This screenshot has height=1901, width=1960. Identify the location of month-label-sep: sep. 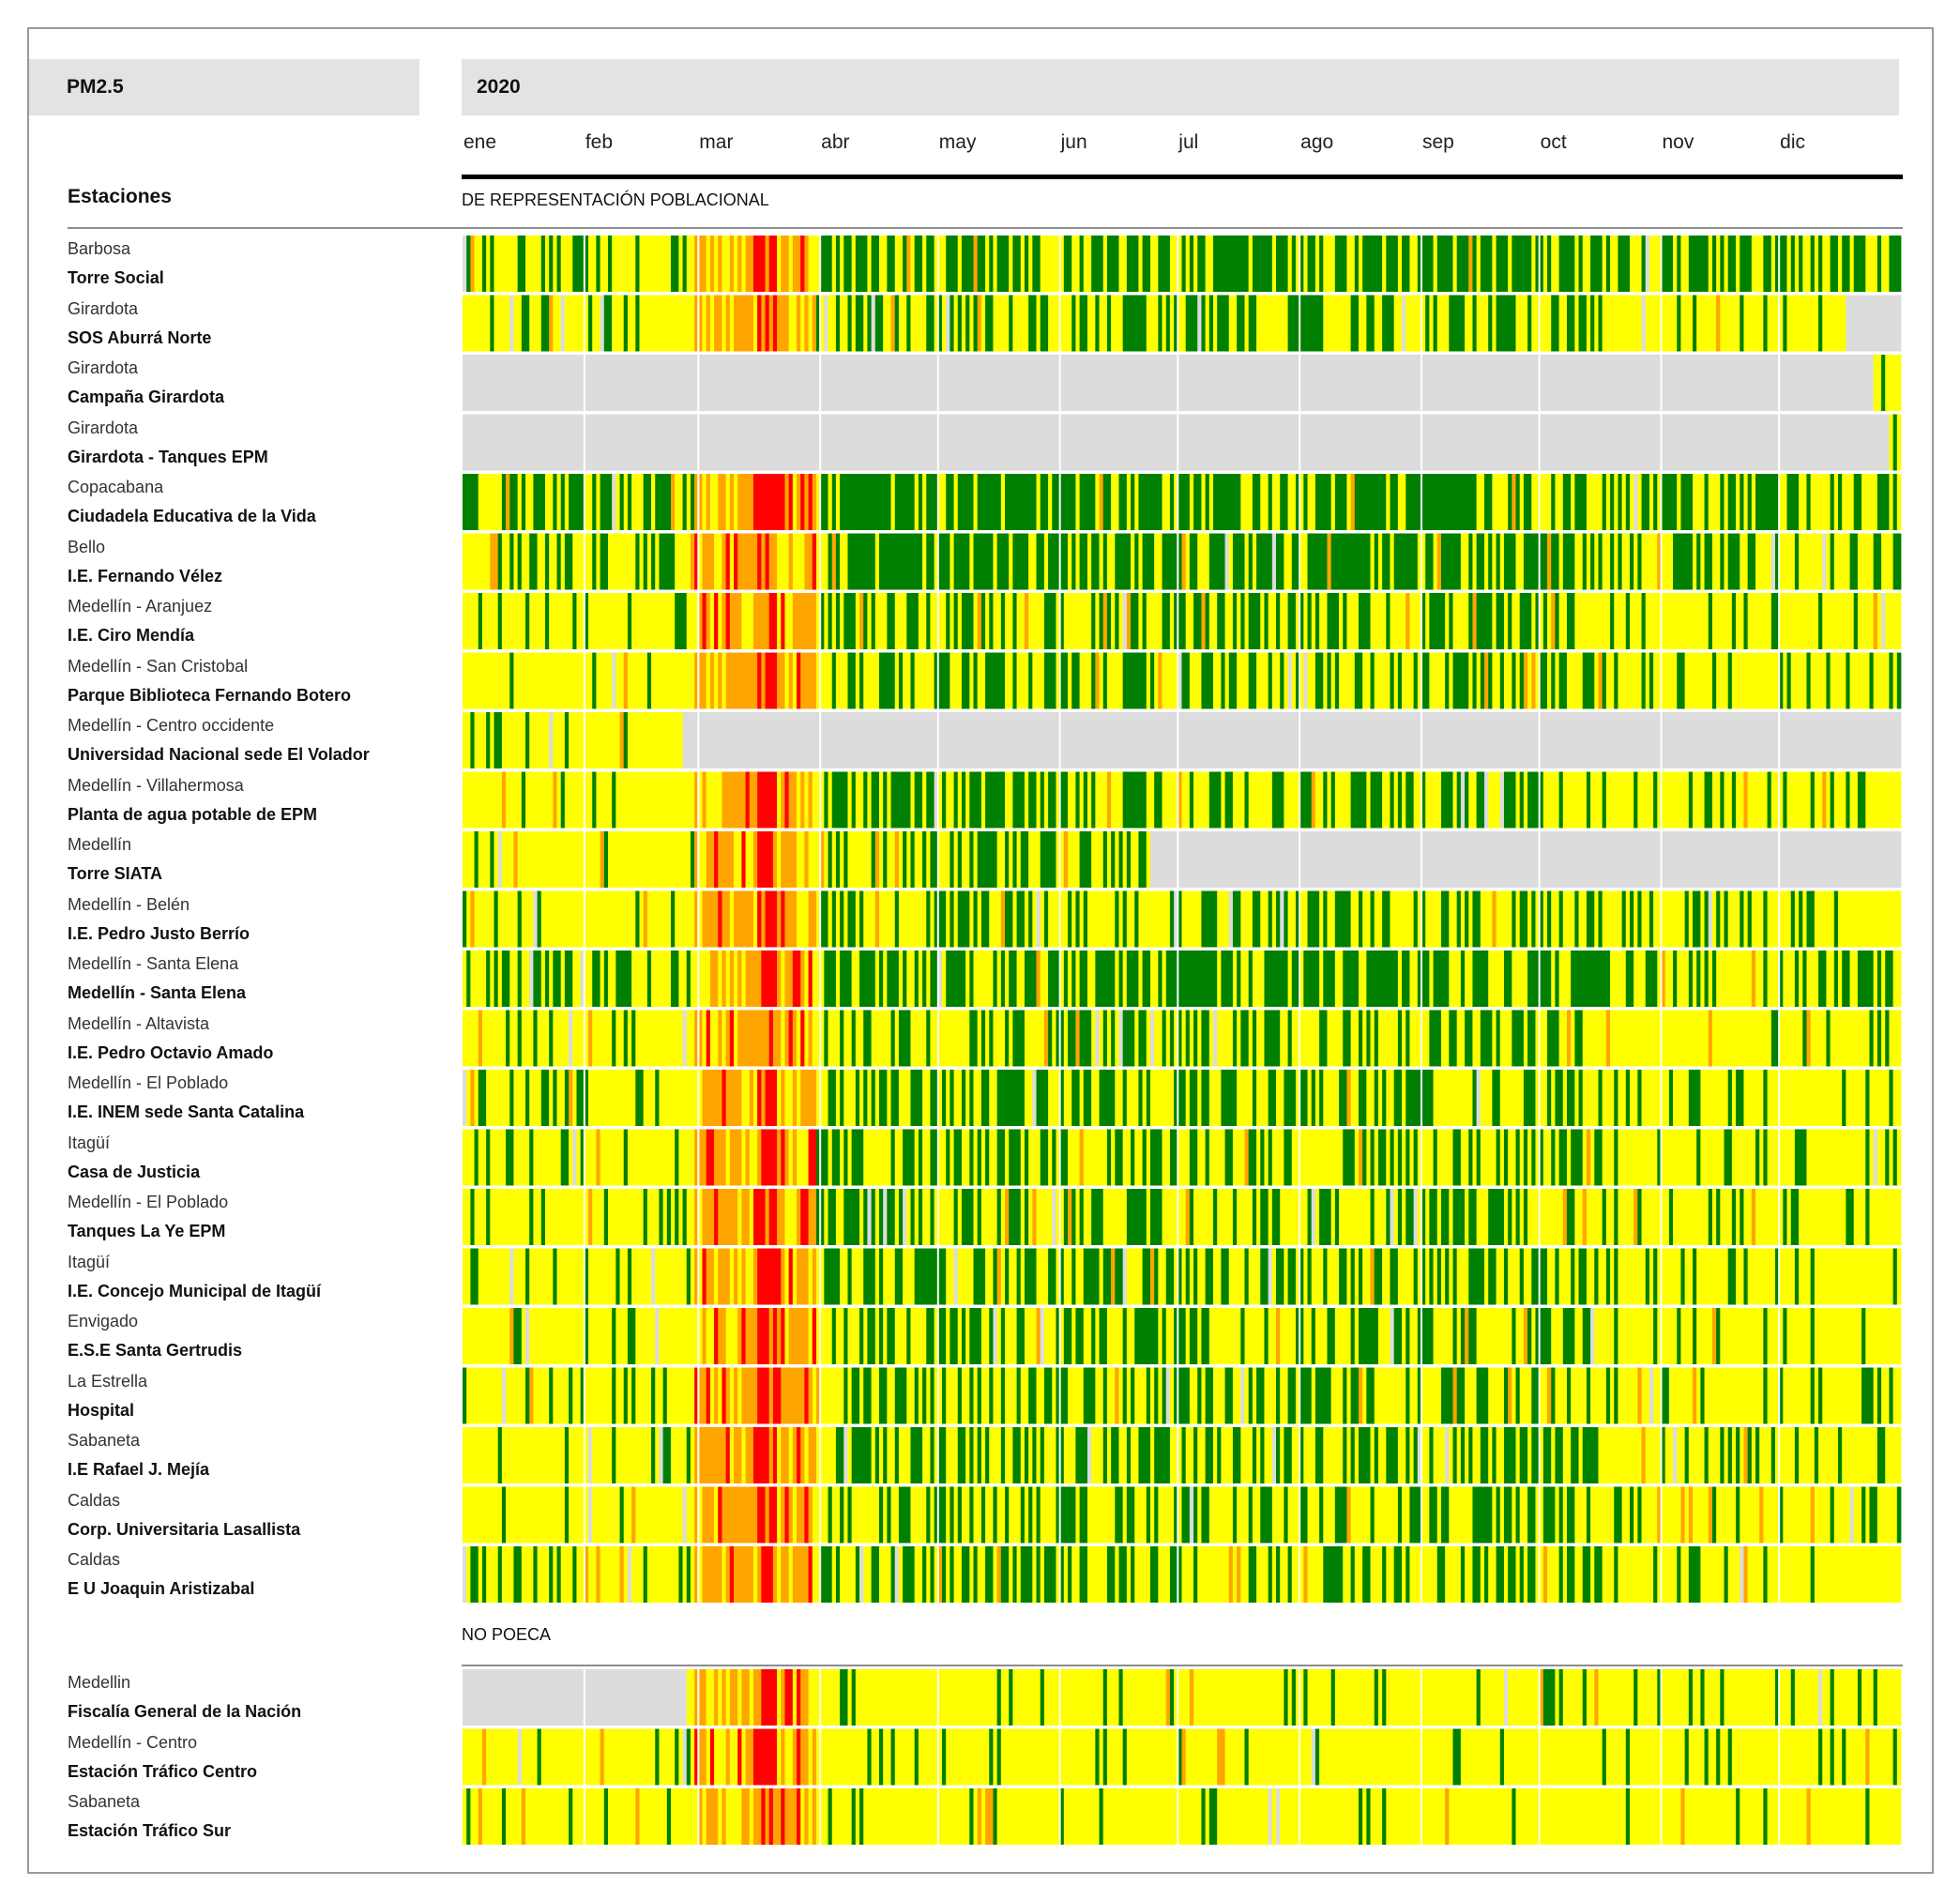
(1438, 142).